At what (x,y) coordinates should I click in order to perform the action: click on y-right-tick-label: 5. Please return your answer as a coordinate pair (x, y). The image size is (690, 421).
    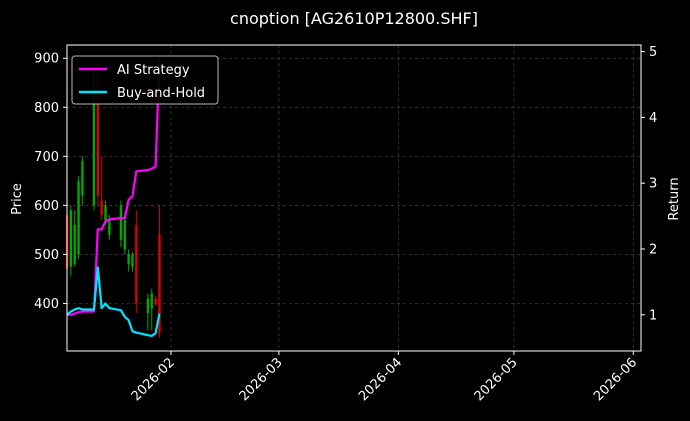
    Looking at the image, I should click on (653, 52).